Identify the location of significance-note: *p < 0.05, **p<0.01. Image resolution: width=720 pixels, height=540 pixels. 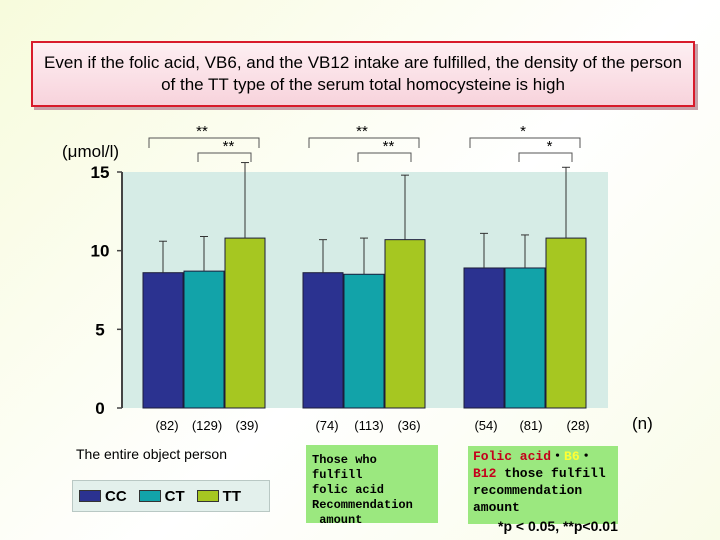
(558, 526).